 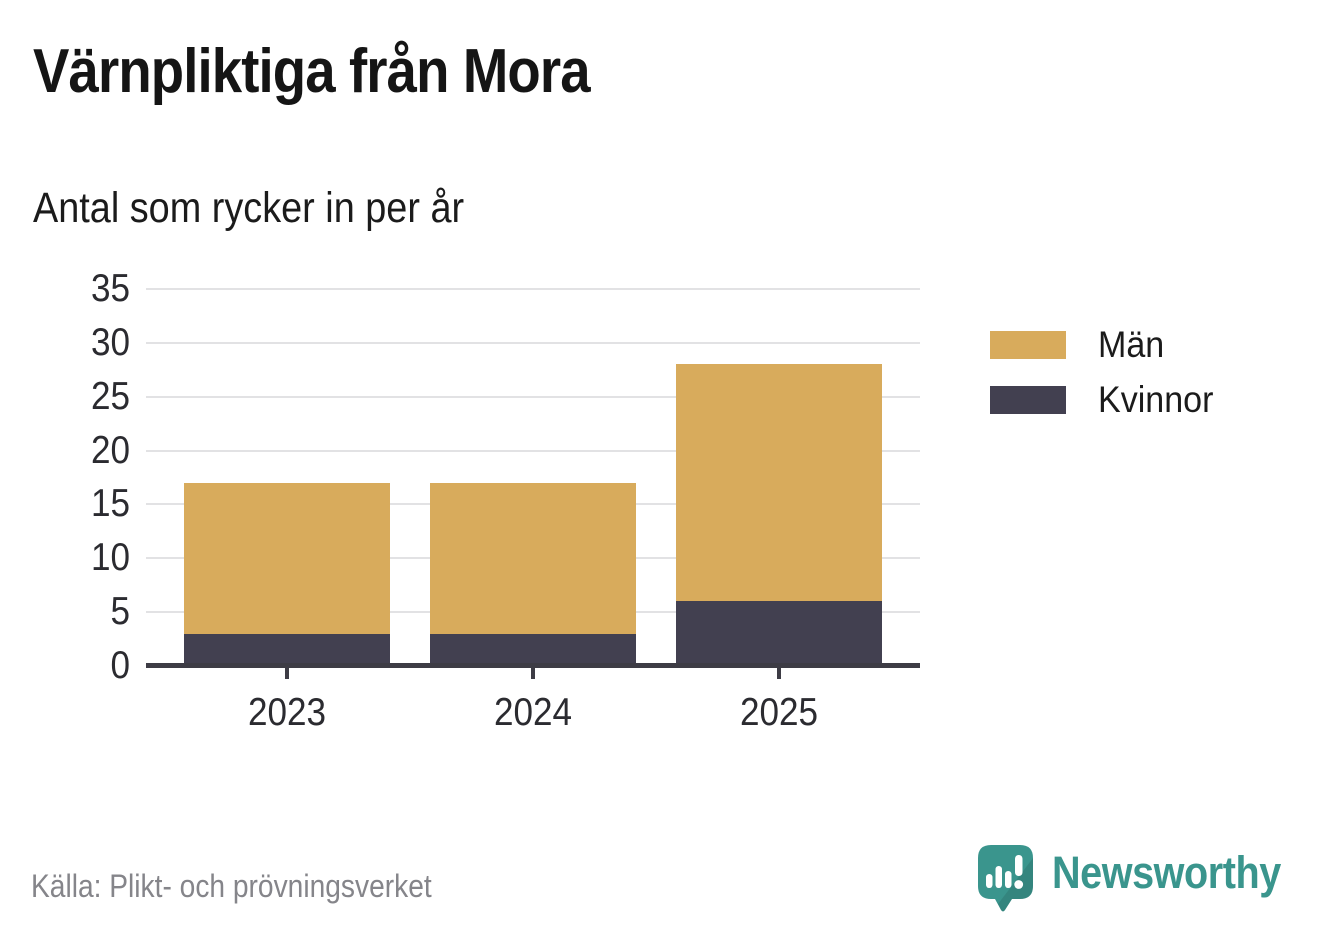 I want to click on y-axis-label: 10, so click(x=110, y=558).